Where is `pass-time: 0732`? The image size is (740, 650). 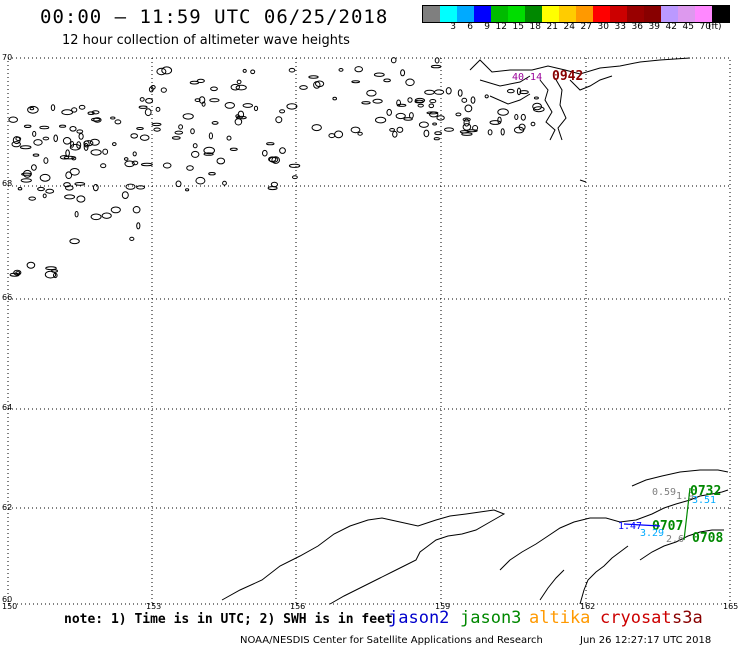 pass-time: 0732 is located at coordinates (705, 491).